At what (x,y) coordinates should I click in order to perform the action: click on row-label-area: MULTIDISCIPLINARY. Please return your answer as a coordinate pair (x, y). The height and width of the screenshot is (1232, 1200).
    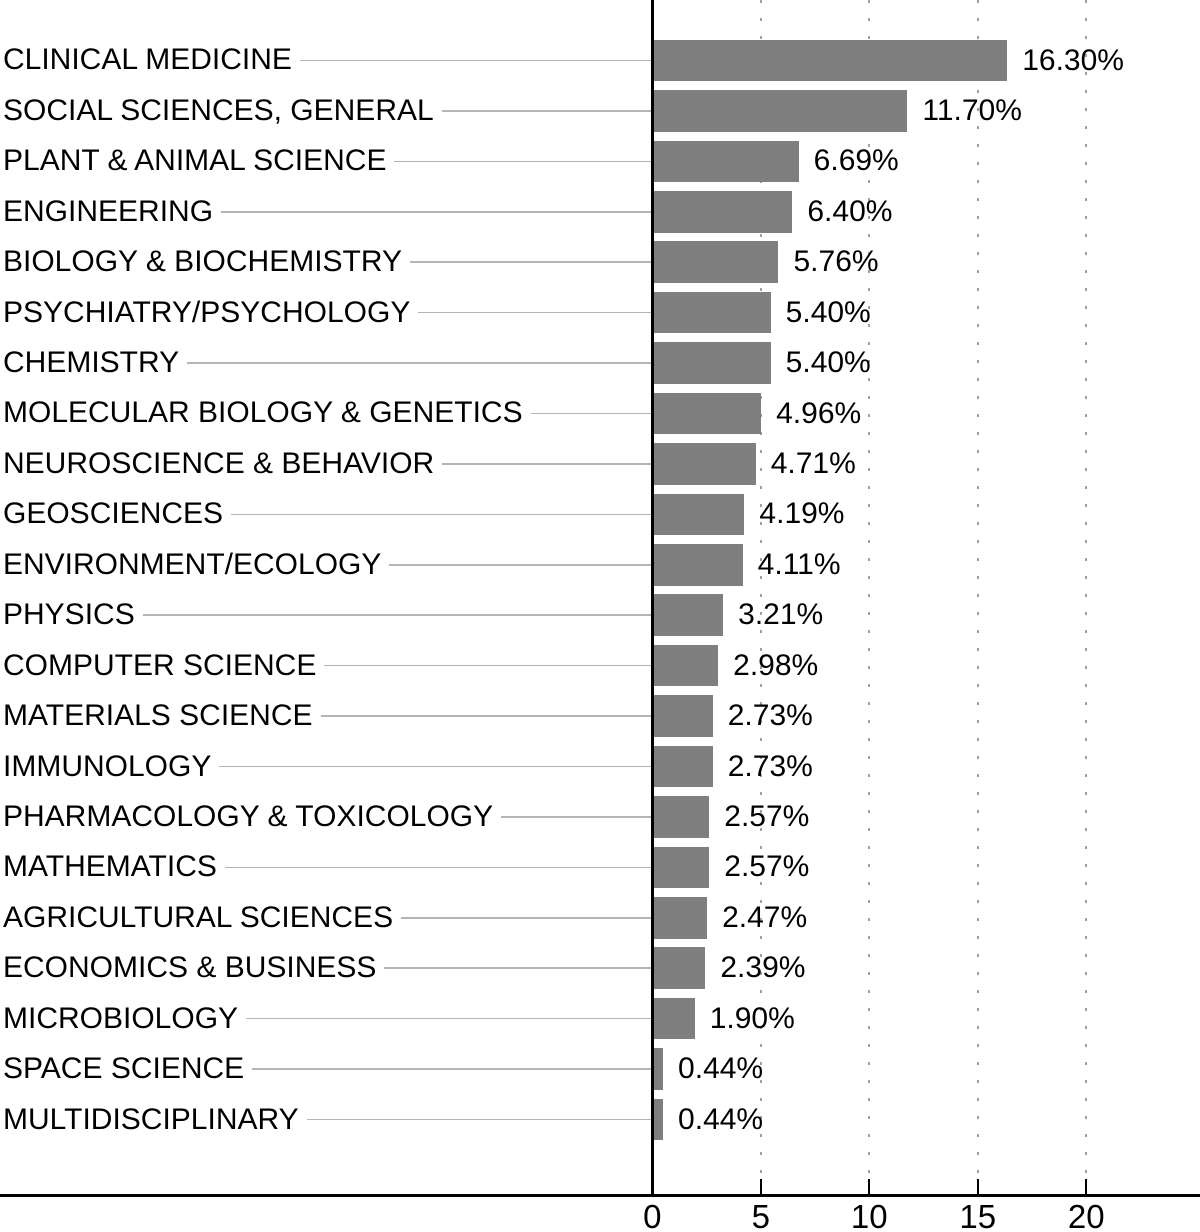
    Looking at the image, I should click on (325, 1119).